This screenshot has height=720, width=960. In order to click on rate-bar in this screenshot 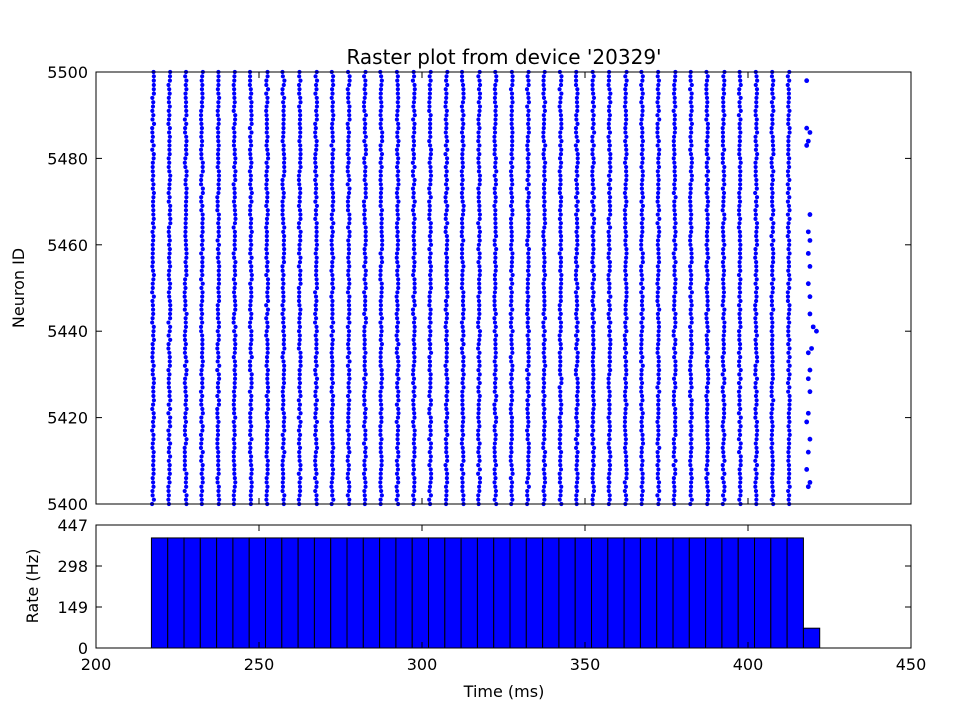, I will do `click(469, 593)`.